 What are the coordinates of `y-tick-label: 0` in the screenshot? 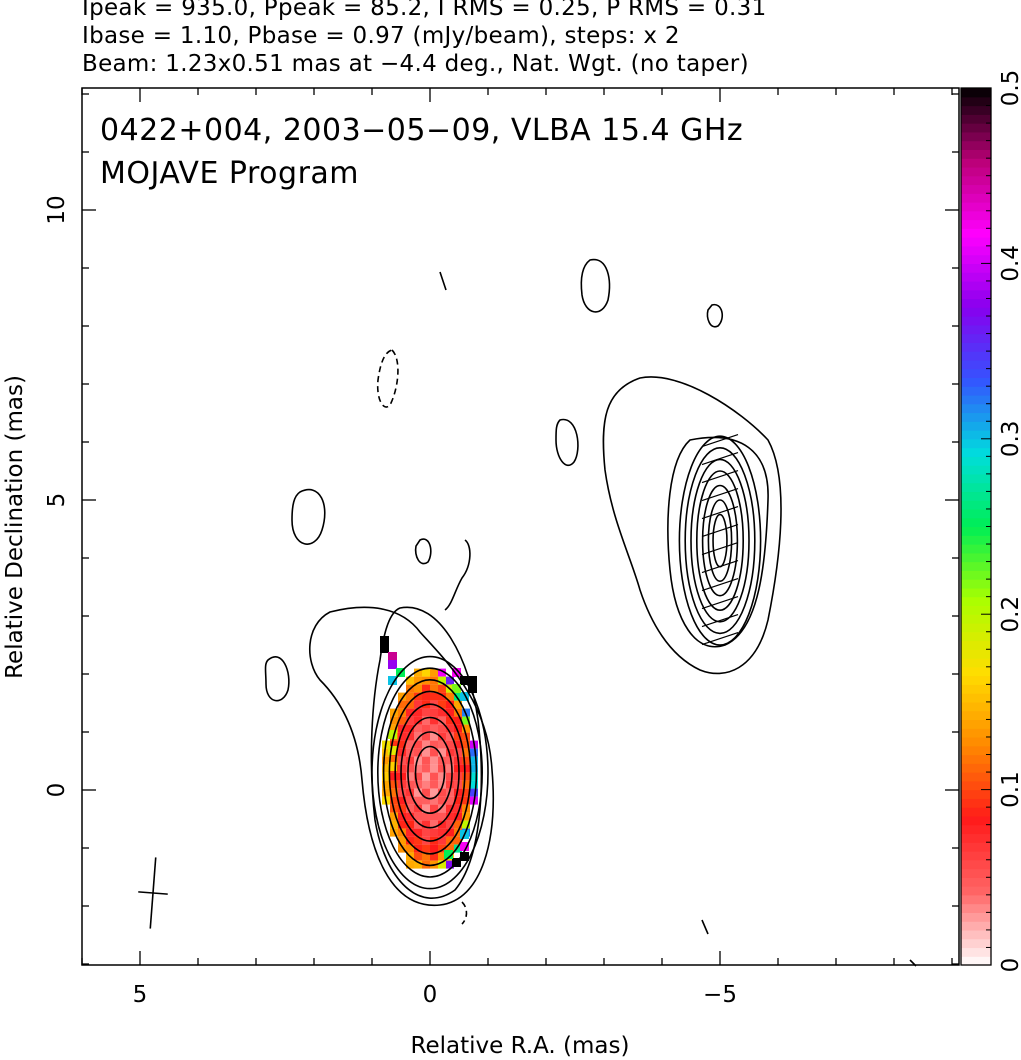 It's located at (57, 790).